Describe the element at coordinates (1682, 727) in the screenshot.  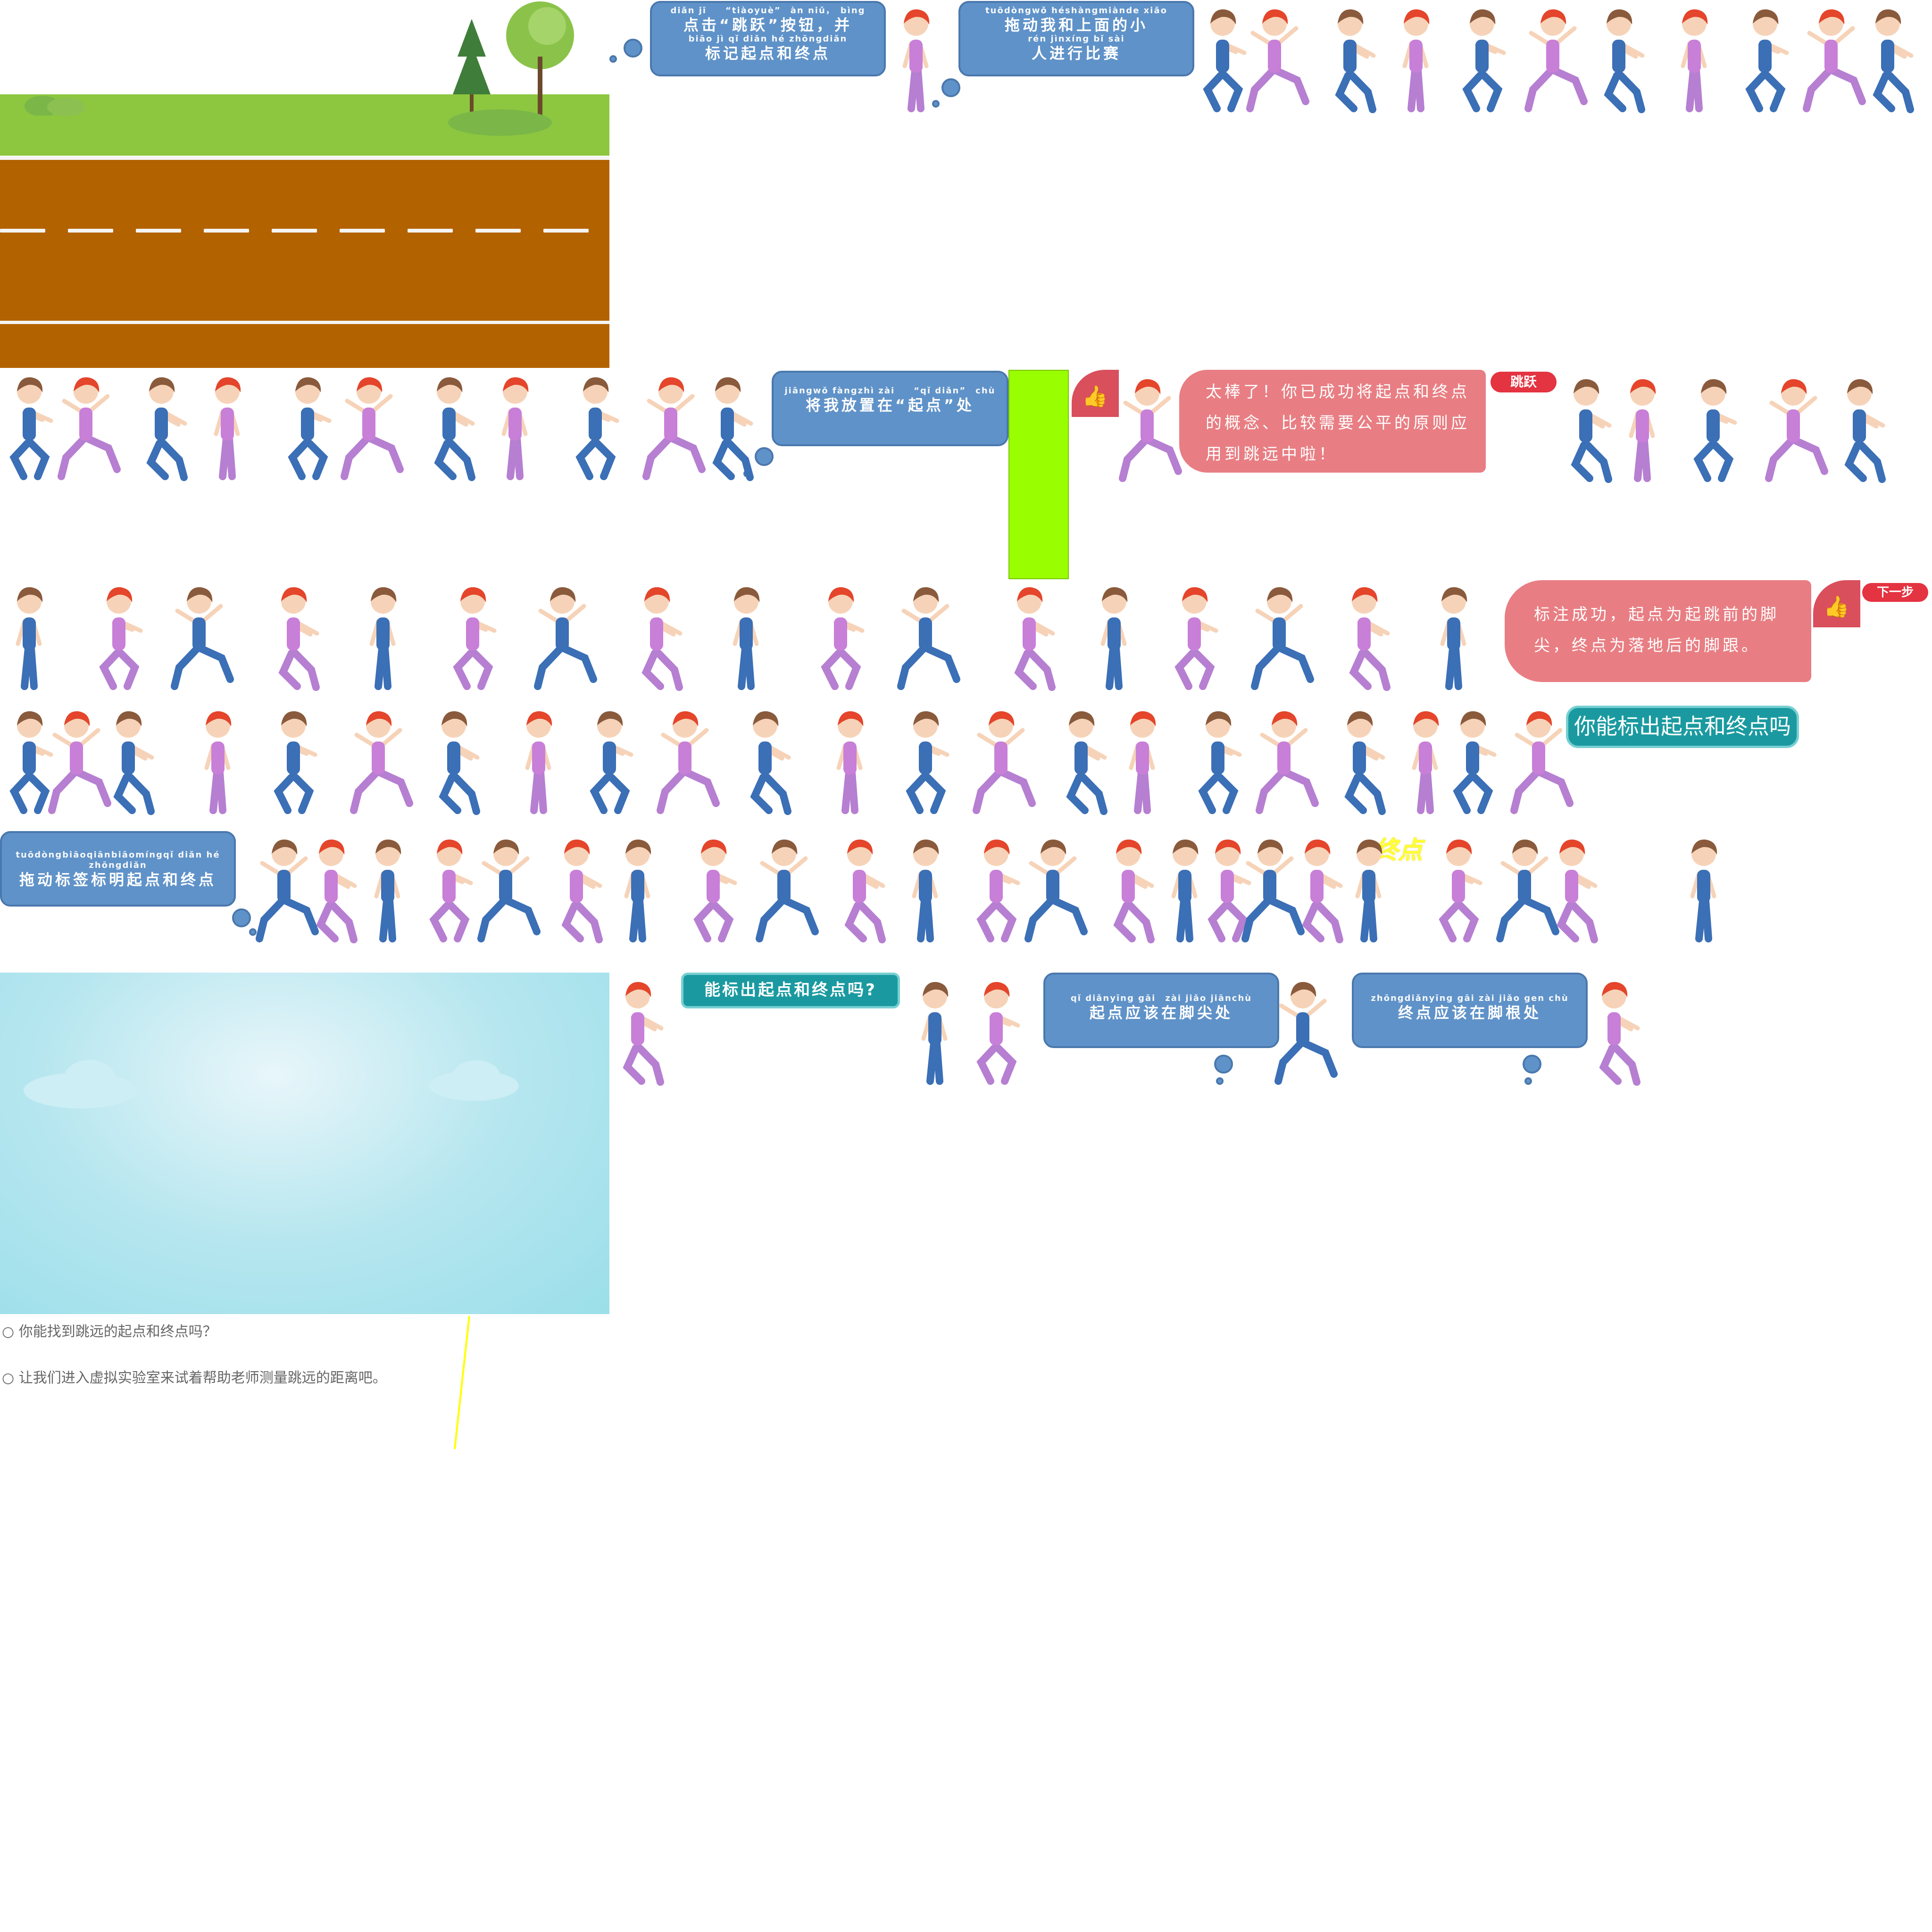
I see `can-you-mark-box: 你能标出起点和终点吗` at that location.